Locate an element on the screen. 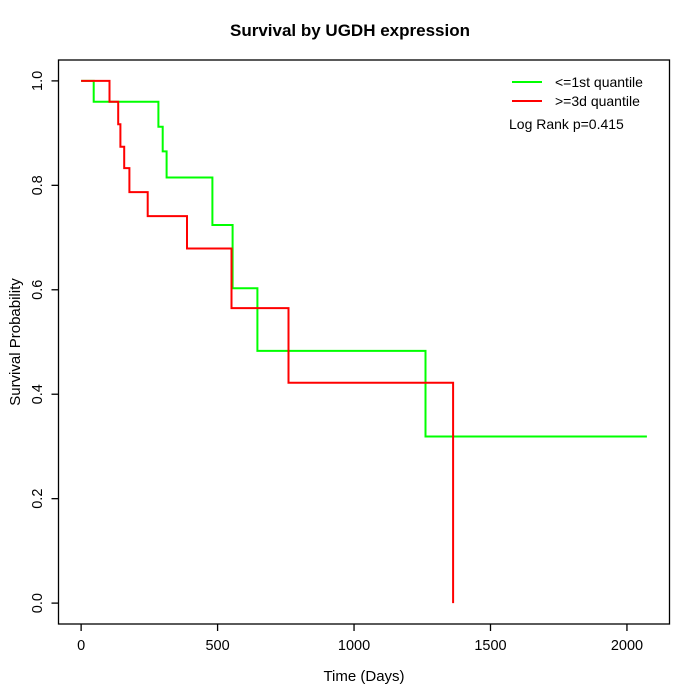  x-tick-label: 1000 is located at coordinates (354, 646).